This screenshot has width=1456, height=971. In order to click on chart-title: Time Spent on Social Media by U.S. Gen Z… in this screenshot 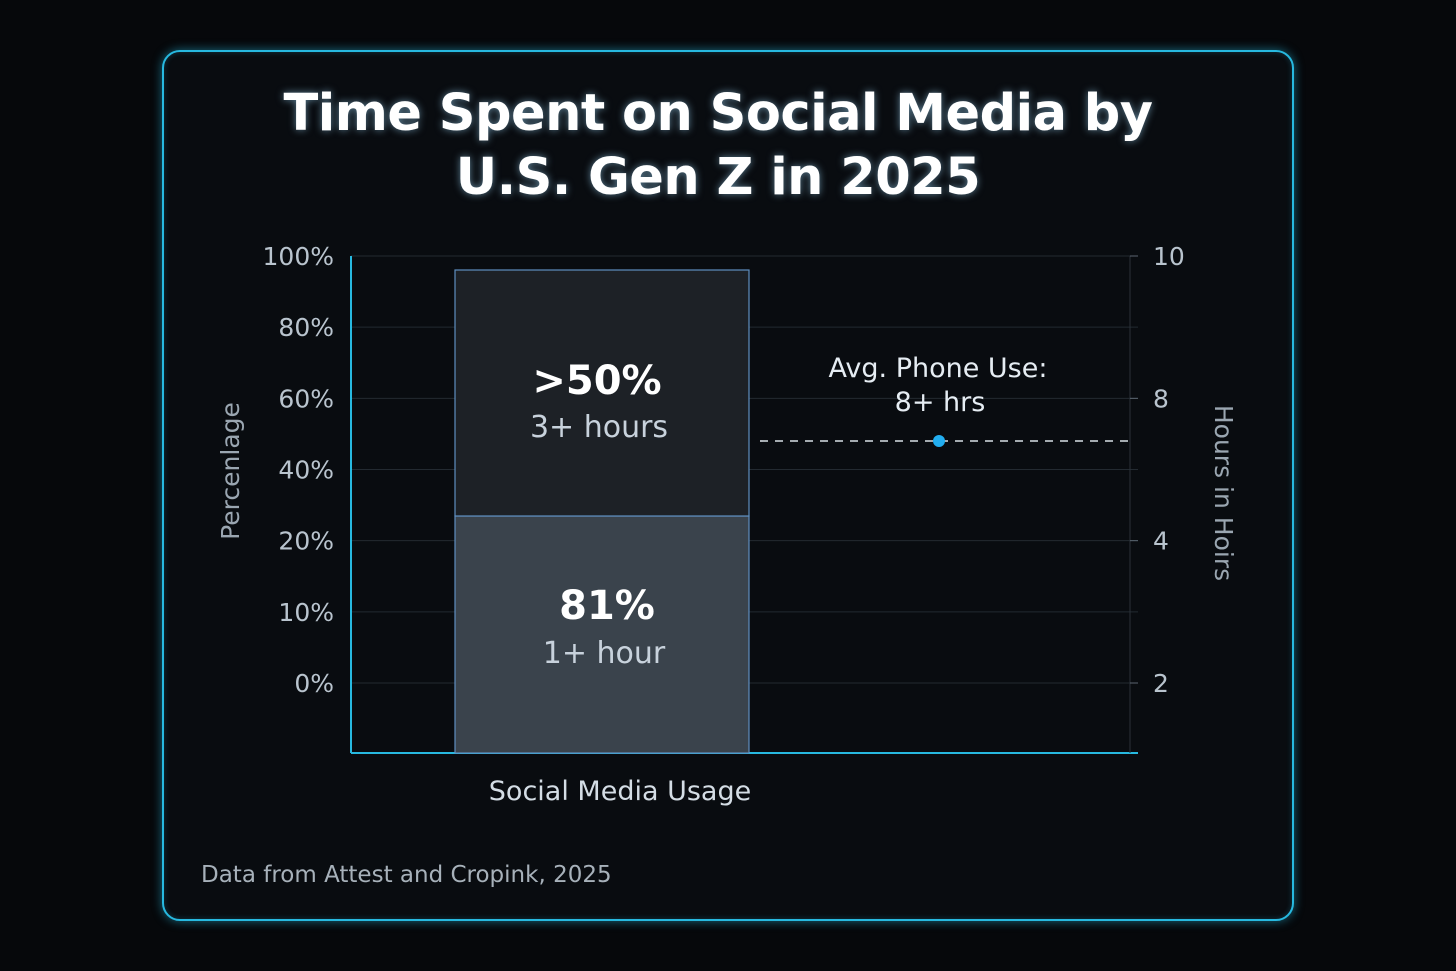, I will do `click(718, 146)`.